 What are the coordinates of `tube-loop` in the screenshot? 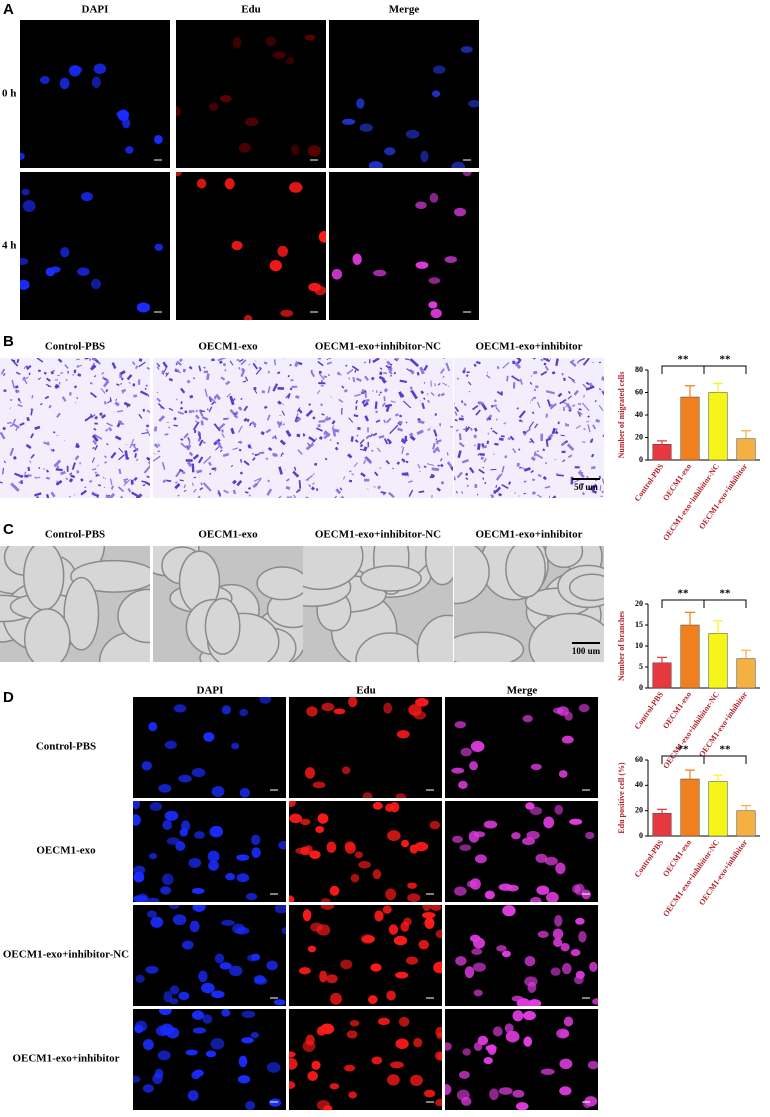 It's located at (526, 572).